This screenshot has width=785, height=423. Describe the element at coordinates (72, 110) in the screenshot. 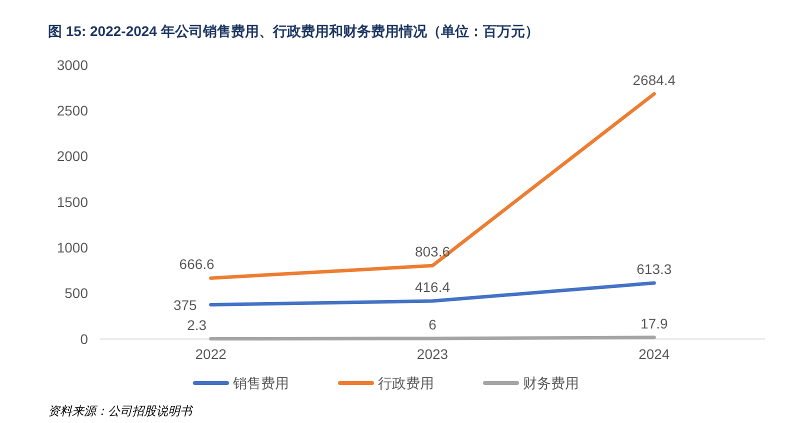

I see `y-tick-label: 2500` at that location.